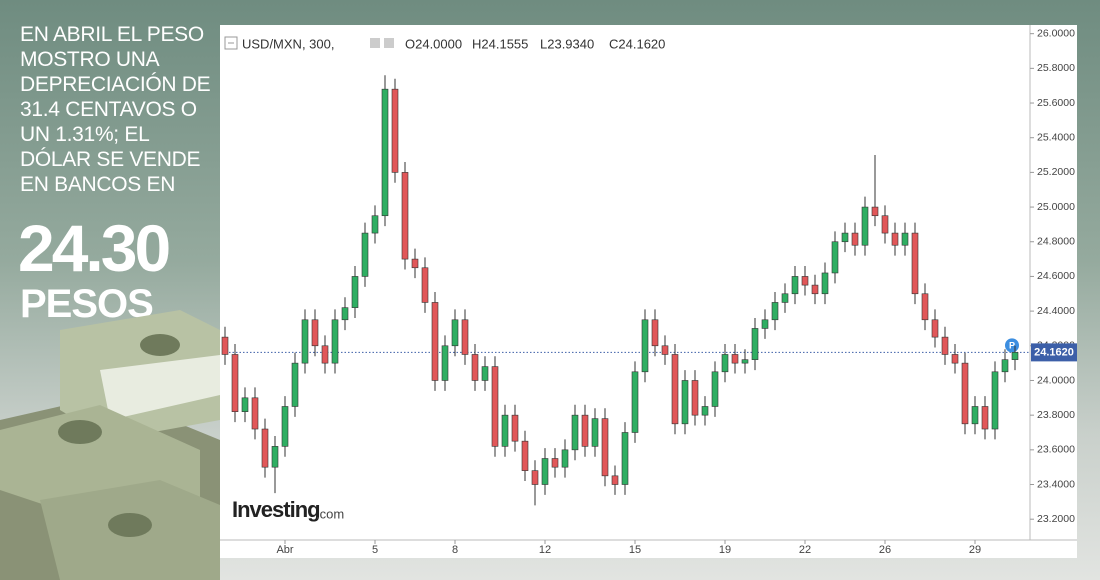 The height and width of the screenshot is (580, 1100). What do you see at coordinates (567, 43) in the screenshot?
I see `ohlc-label: L23.9340` at bounding box center [567, 43].